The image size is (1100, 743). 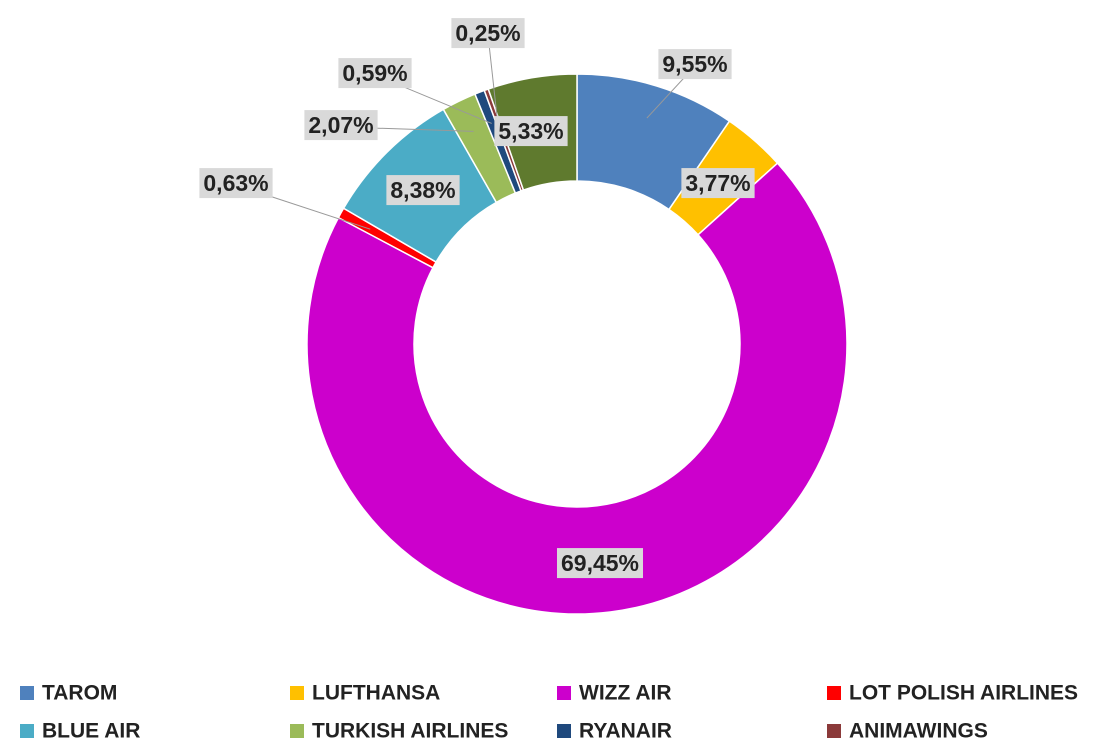 I want to click on legend-label: BLUE AIR, so click(x=91, y=731).